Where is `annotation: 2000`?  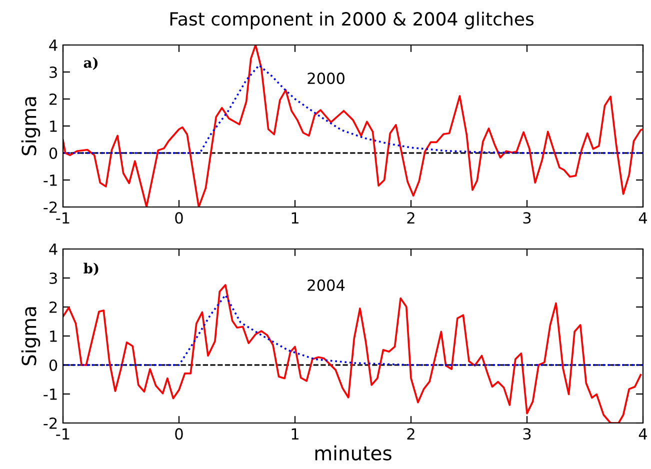 annotation: 2000 is located at coordinates (326, 78).